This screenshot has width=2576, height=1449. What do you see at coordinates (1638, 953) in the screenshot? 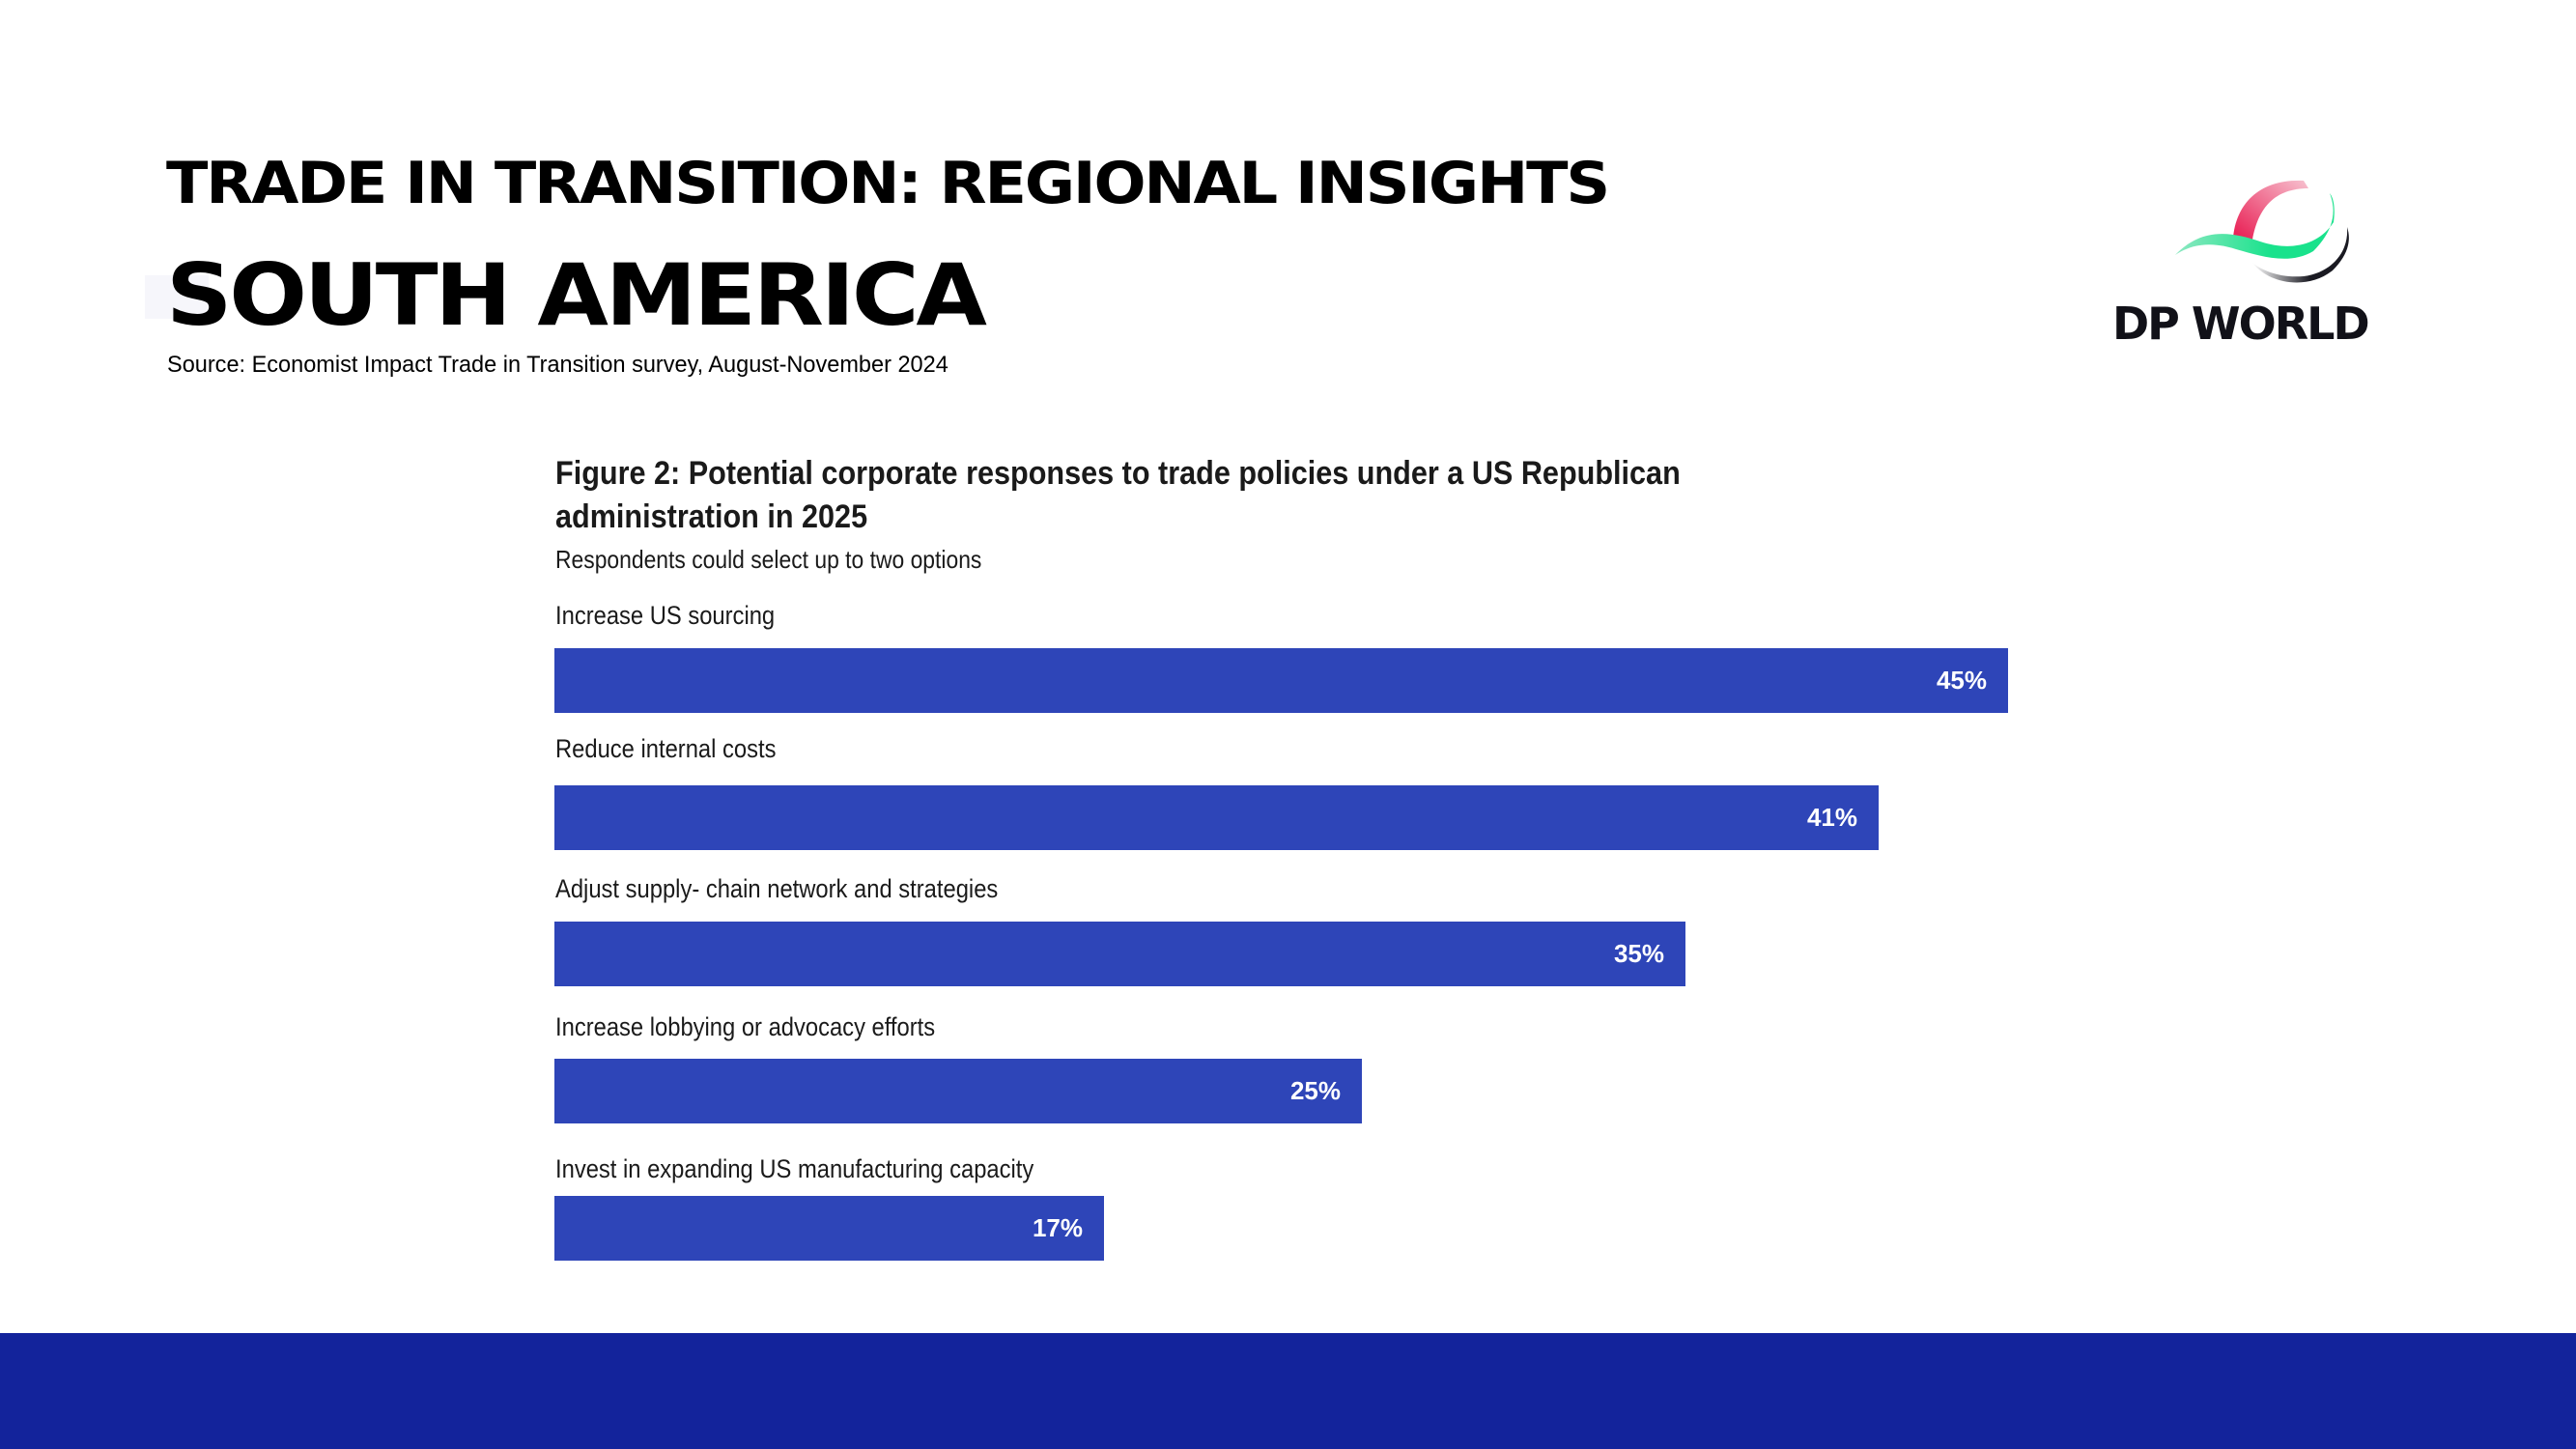
I see `bar-value-label: 35%` at bounding box center [1638, 953].